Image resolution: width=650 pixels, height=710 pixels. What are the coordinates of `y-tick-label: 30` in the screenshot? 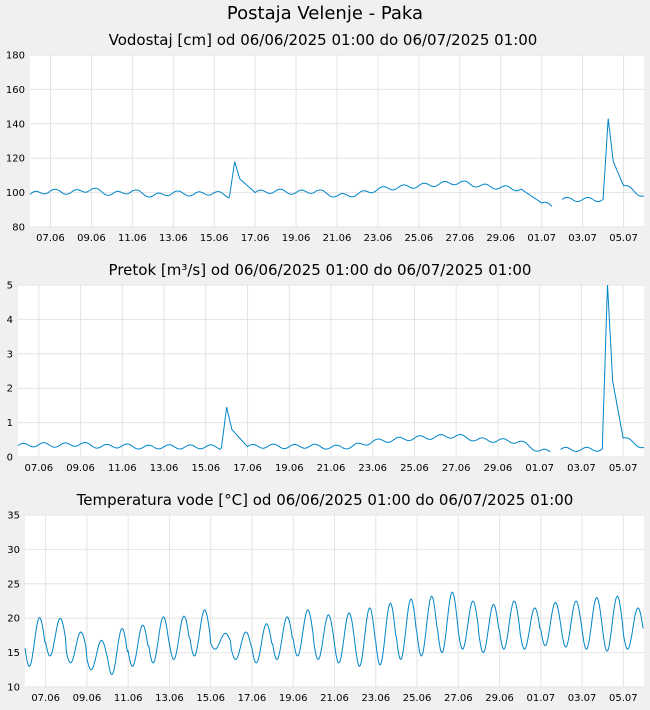 It's located at (13, 550).